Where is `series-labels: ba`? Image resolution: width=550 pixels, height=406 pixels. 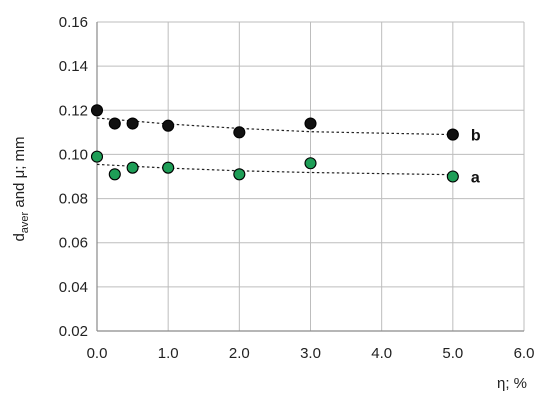 series-labels: ba is located at coordinates (476, 157).